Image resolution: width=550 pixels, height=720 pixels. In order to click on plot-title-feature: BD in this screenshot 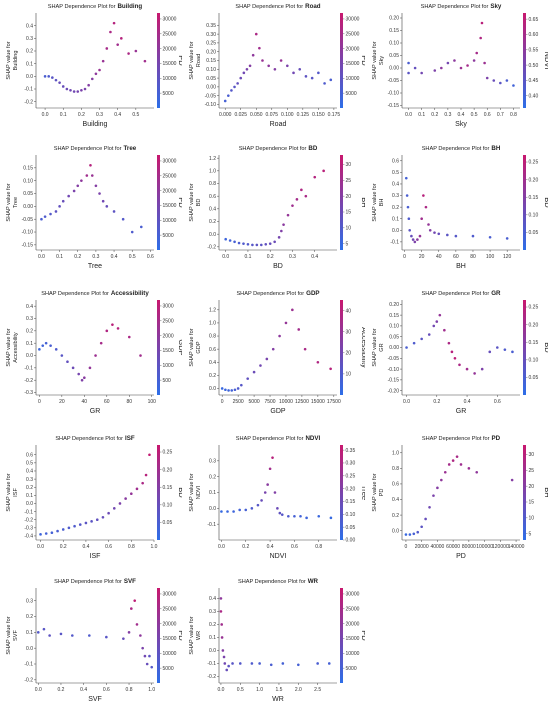, I will do `click(312, 148)`.